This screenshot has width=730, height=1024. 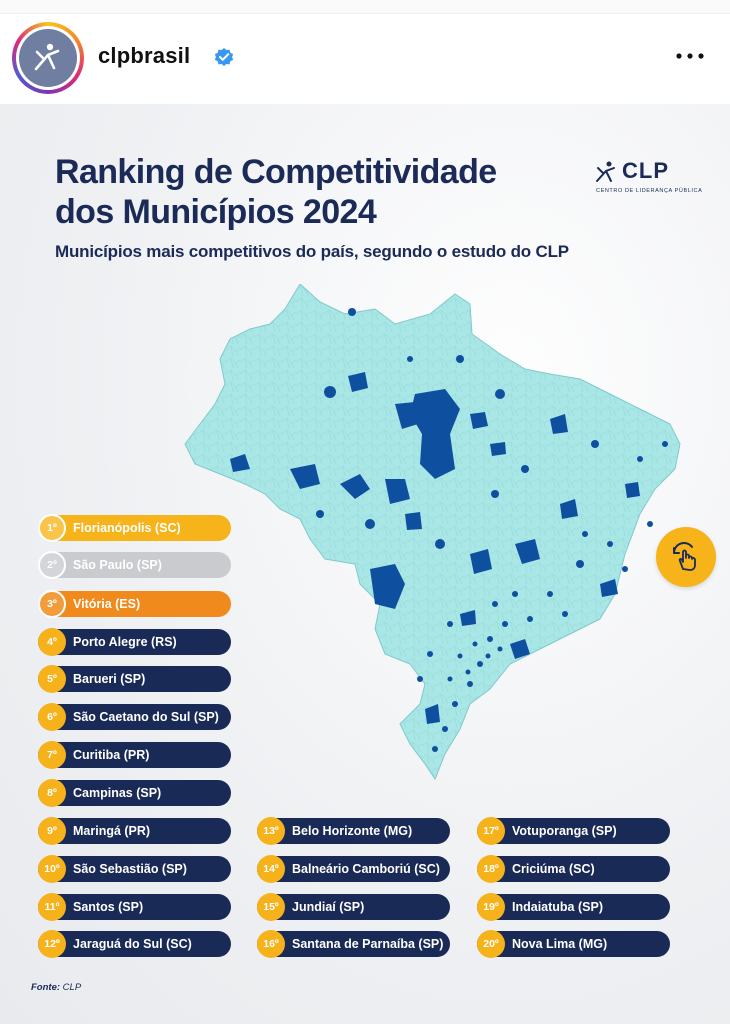 What do you see at coordinates (276, 172) in the screenshot?
I see `title-line-1: Ranking de Competitividade` at bounding box center [276, 172].